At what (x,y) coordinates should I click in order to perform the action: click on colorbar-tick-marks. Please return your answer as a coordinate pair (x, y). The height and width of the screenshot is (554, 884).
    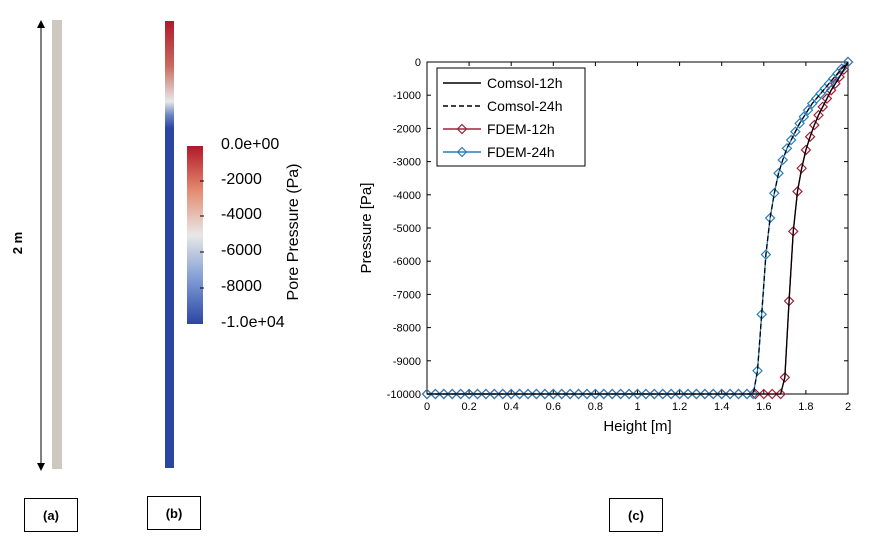
    Looking at the image, I should click on (202, 234).